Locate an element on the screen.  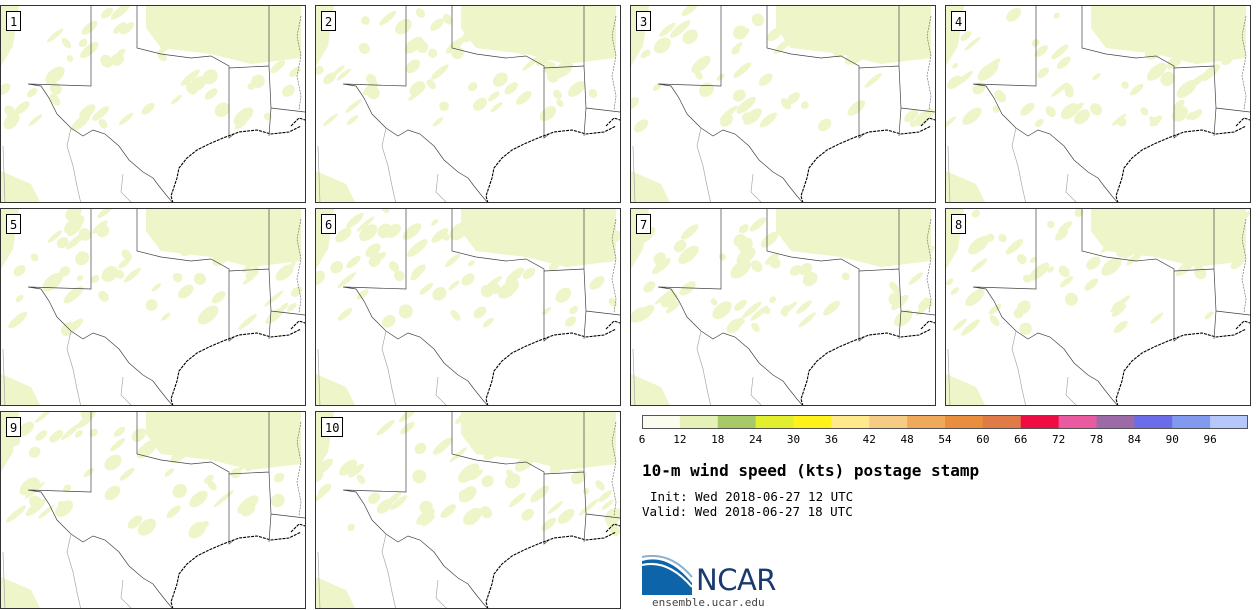
ensemble-member-panel: 6 is located at coordinates (468, 307).